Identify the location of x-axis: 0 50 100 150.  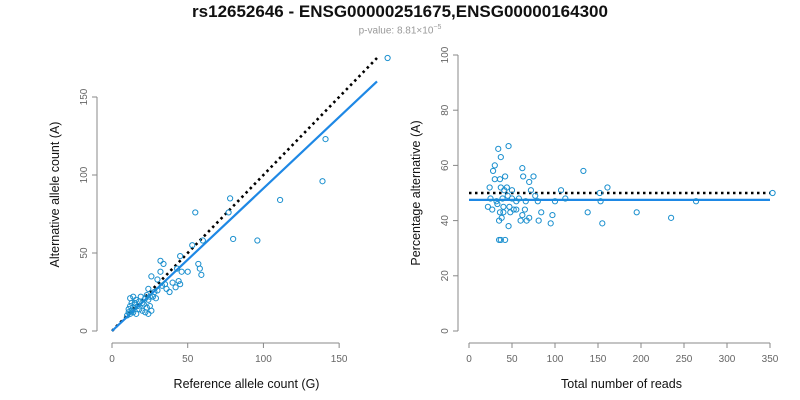
(228, 353).